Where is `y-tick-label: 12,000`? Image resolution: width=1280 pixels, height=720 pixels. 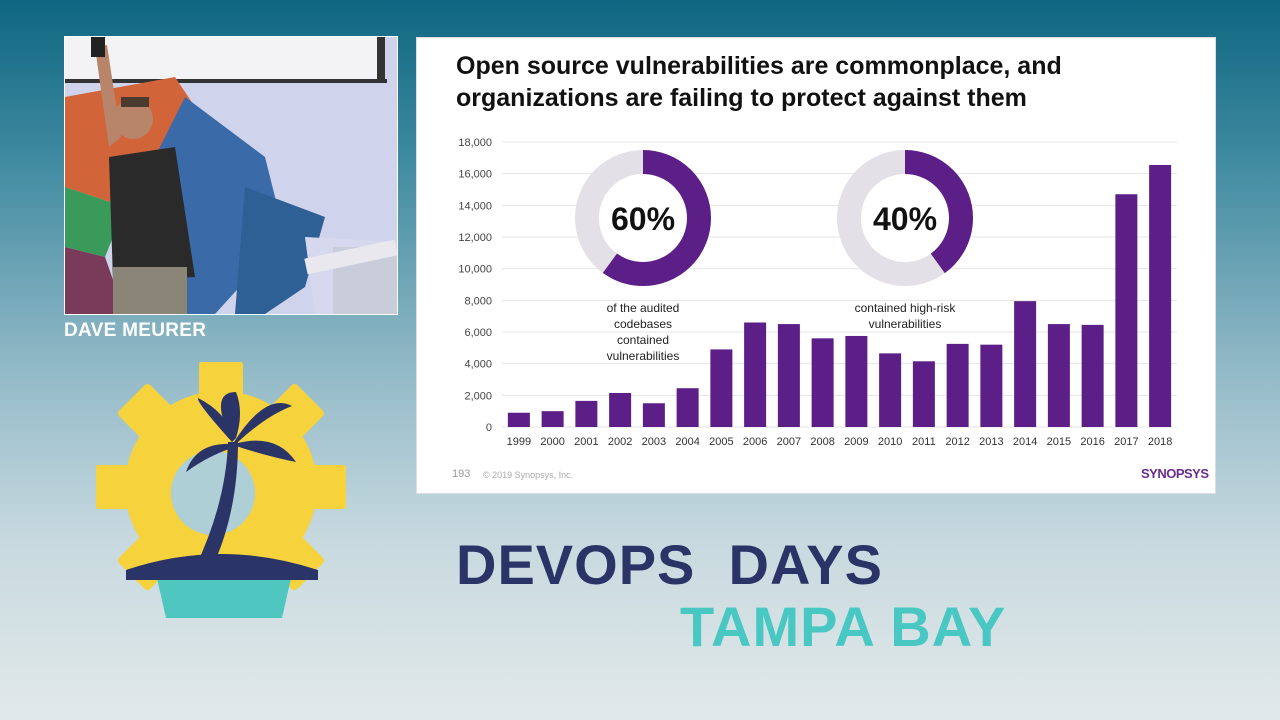
y-tick-label: 12,000 is located at coordinates (475, 238).